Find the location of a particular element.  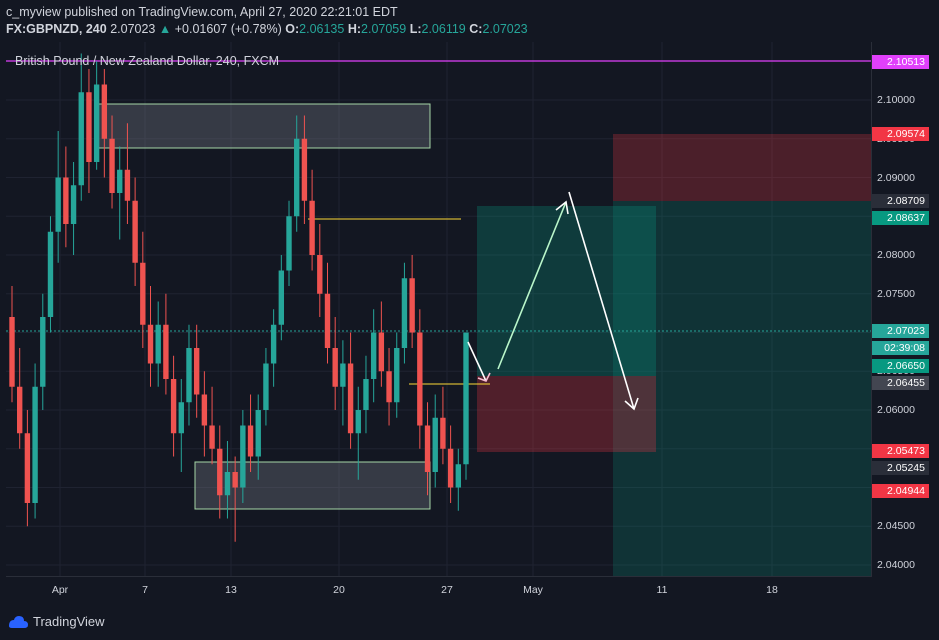

price-label: 2.06455 is located at coordinates (900, 383).